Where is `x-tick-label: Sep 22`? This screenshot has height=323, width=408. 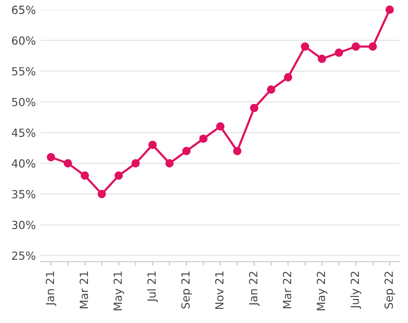 x-tick-label: Sep 22 is located at coordinates (390, 290).